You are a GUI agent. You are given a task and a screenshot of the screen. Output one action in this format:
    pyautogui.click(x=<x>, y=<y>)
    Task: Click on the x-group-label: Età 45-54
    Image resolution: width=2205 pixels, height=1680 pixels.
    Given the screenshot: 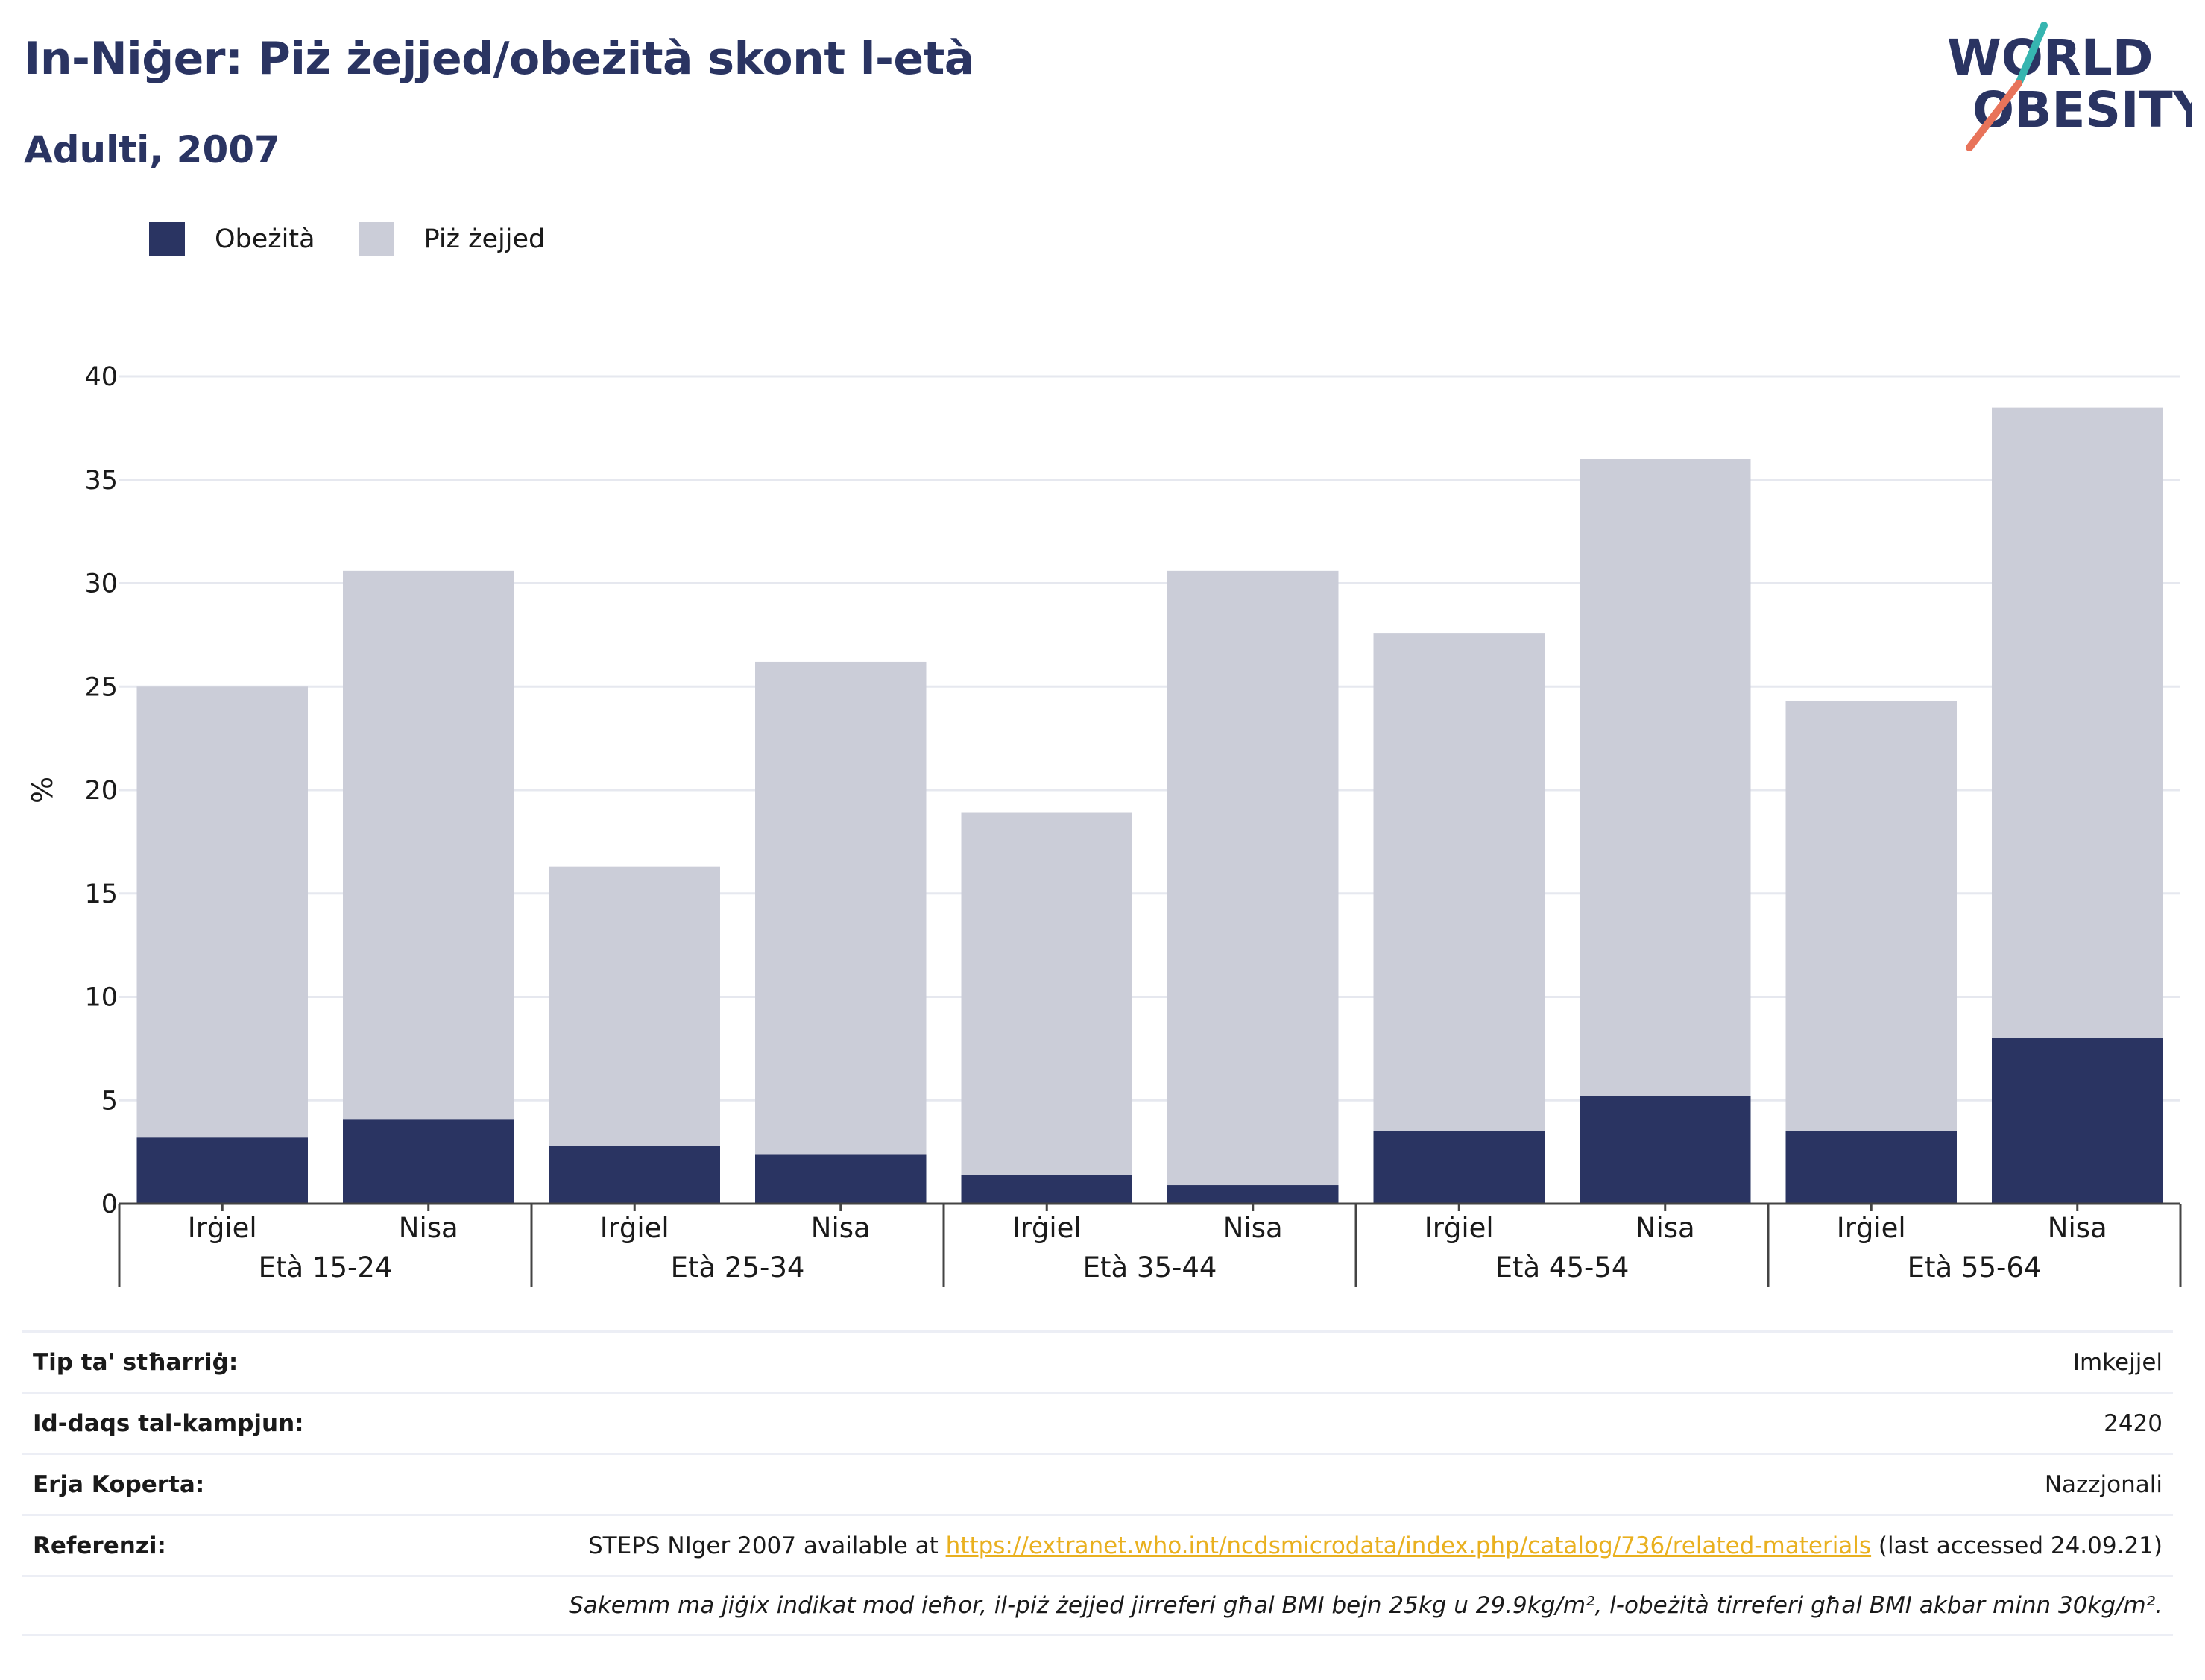 What is the action you would take?
    pyautogui.click(x=1562, y=1267)
    